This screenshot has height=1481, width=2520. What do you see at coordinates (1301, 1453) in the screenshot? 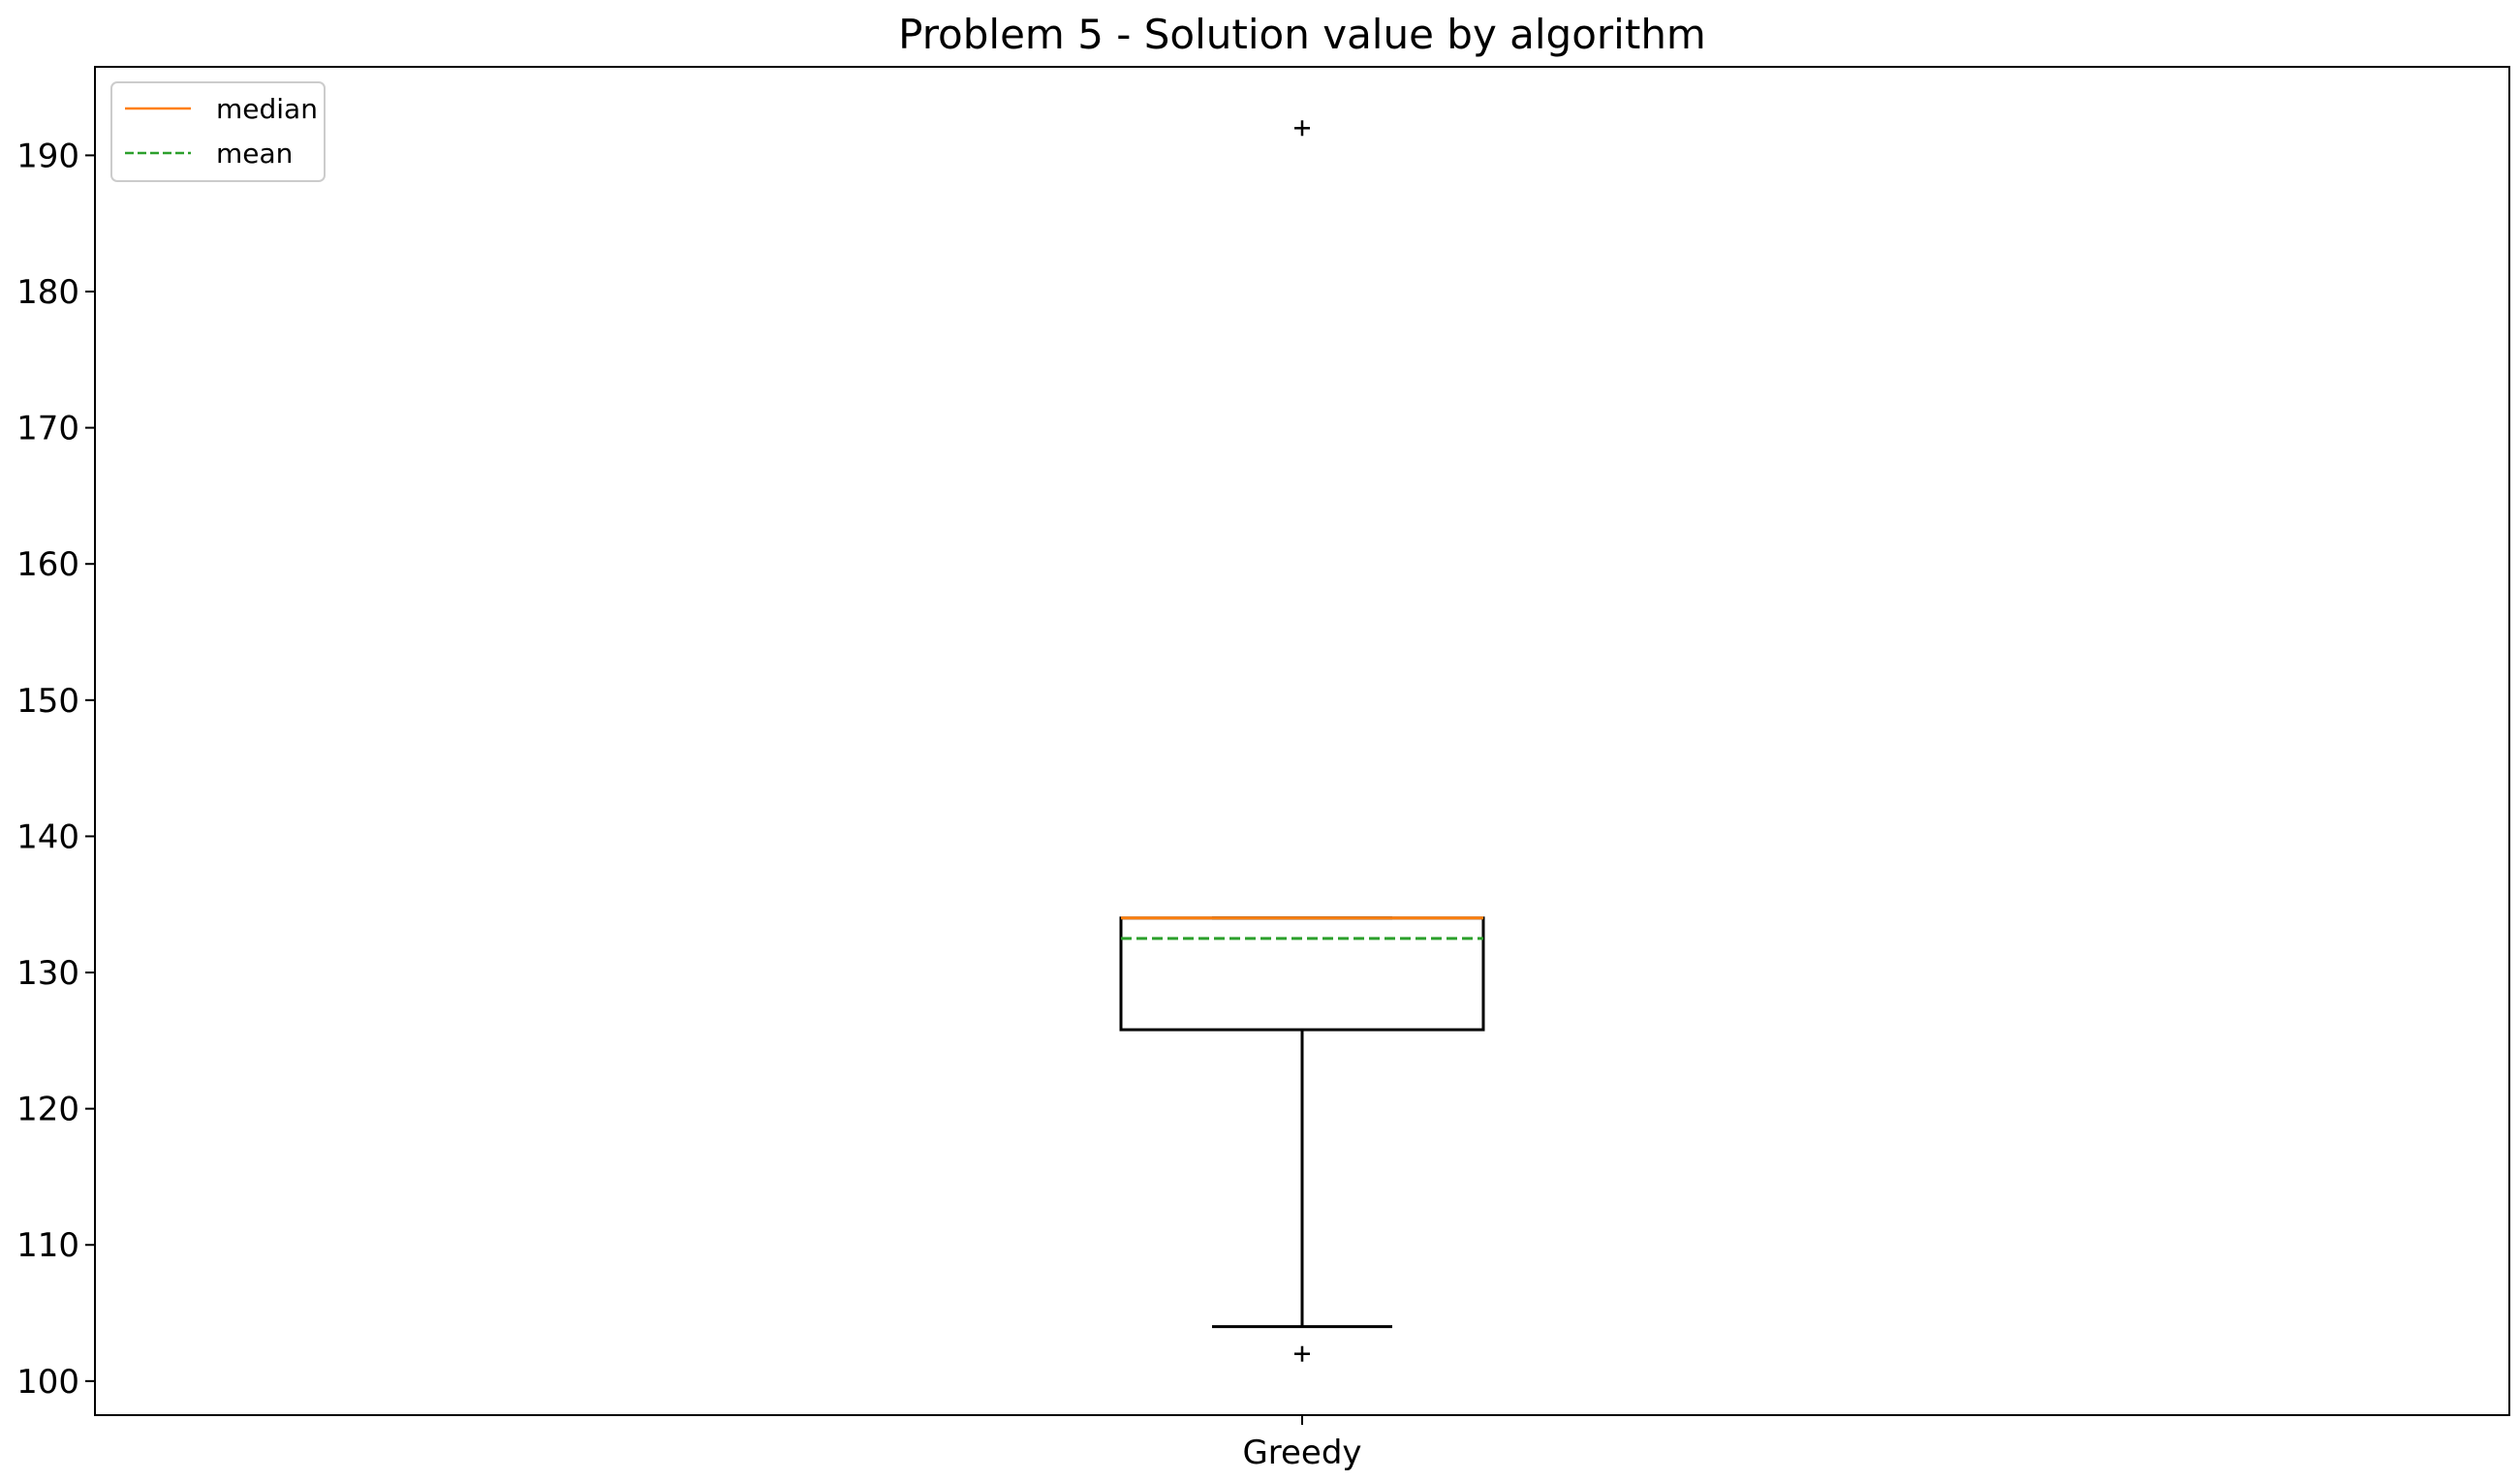
I see `x-tick-label: Greedy` at bounding box center [1301, 1453].